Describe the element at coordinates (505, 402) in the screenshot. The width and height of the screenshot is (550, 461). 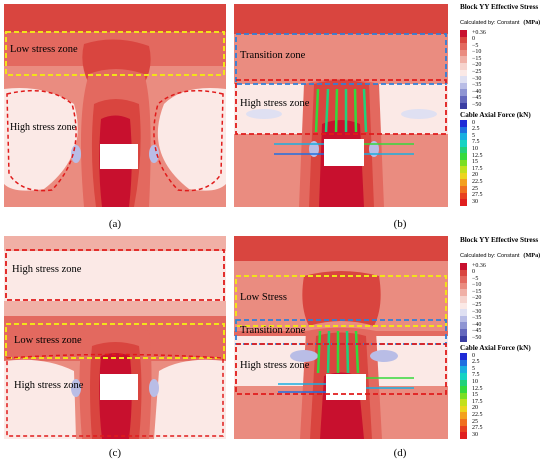
I see `cable-legend-item: 17.5` at that location.